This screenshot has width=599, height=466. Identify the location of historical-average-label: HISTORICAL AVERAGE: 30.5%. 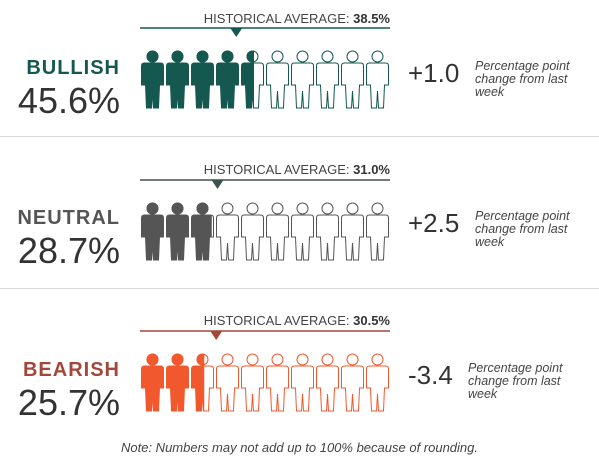
(296, 320).